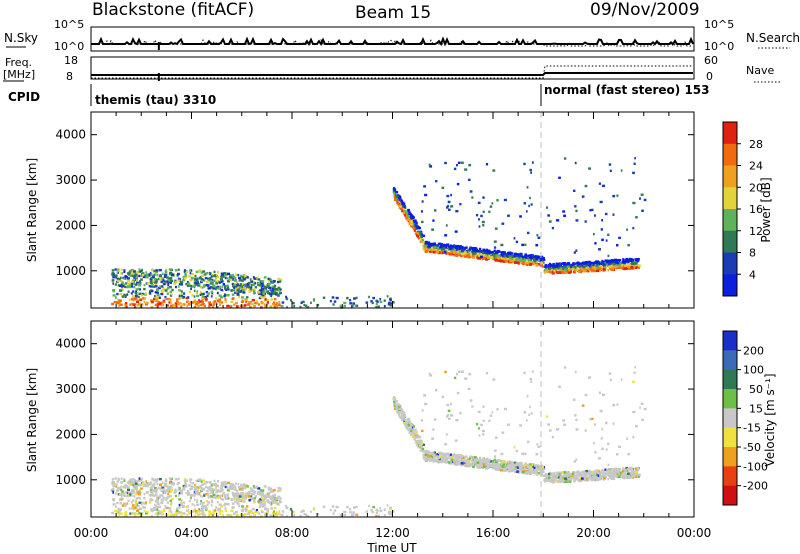 This screenshot has width=800, height=554. Describe the element at coordinates (711, 60) in the screenshot. I see `nave-tick-top: 60` at that location.